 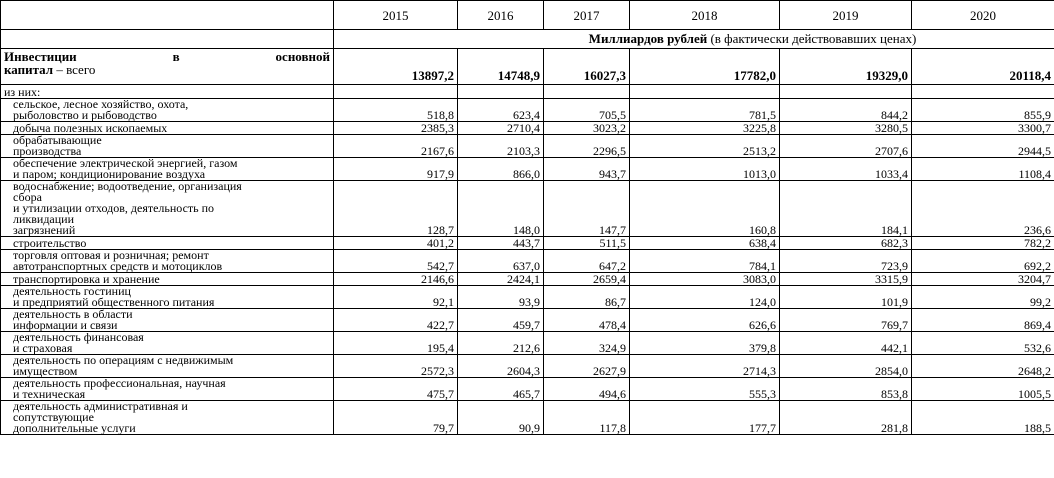 I want to click on total-label-word: Инвестиции, so click(x=40, y=56).